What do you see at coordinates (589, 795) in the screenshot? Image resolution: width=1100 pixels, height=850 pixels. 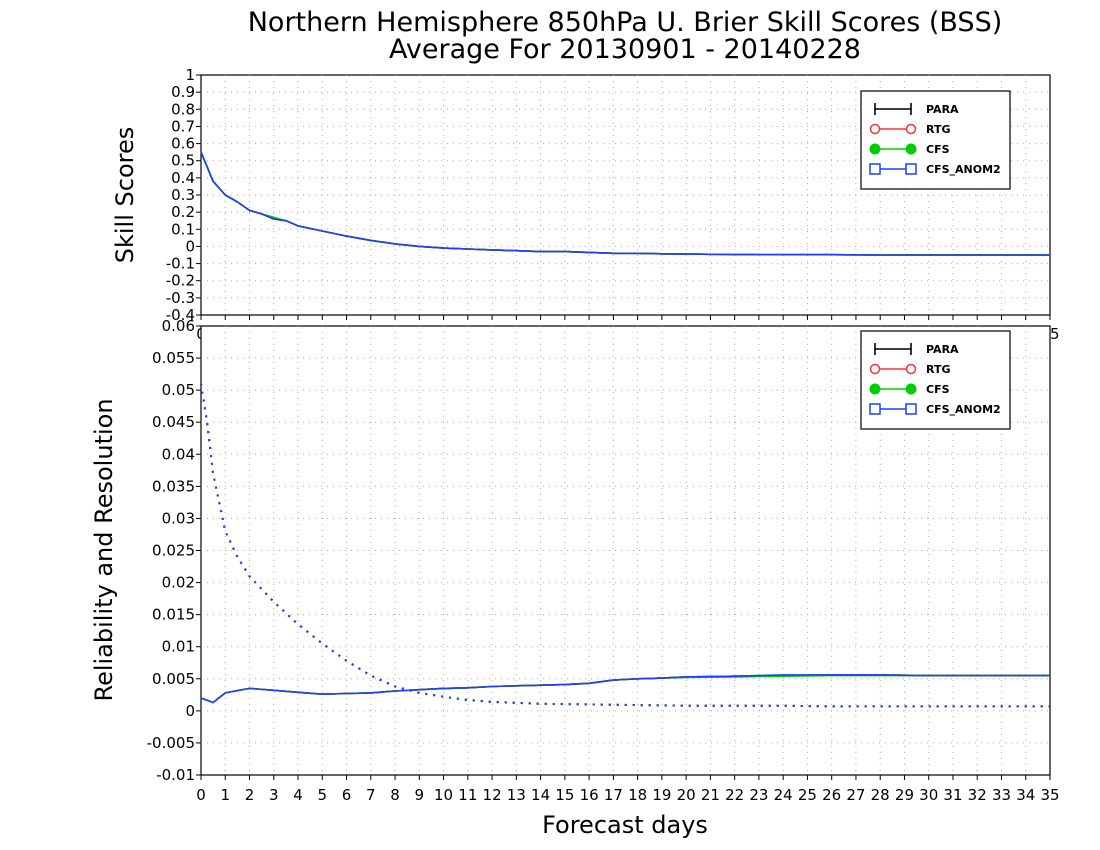 I see `x-tick-label: 16` at bounding box center [589, 795].